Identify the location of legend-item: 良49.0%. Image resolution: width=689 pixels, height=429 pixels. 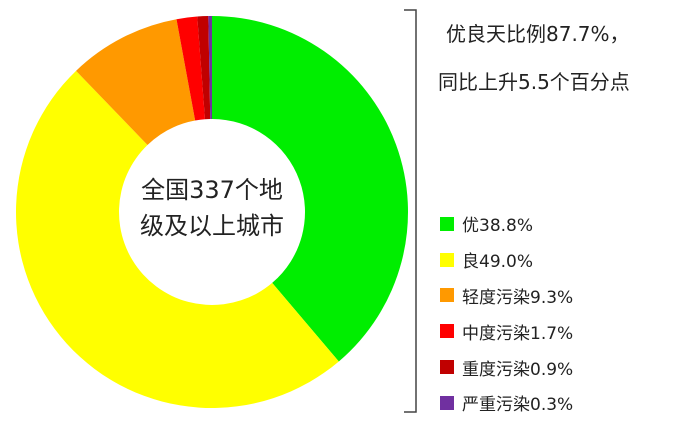
(506, 260).